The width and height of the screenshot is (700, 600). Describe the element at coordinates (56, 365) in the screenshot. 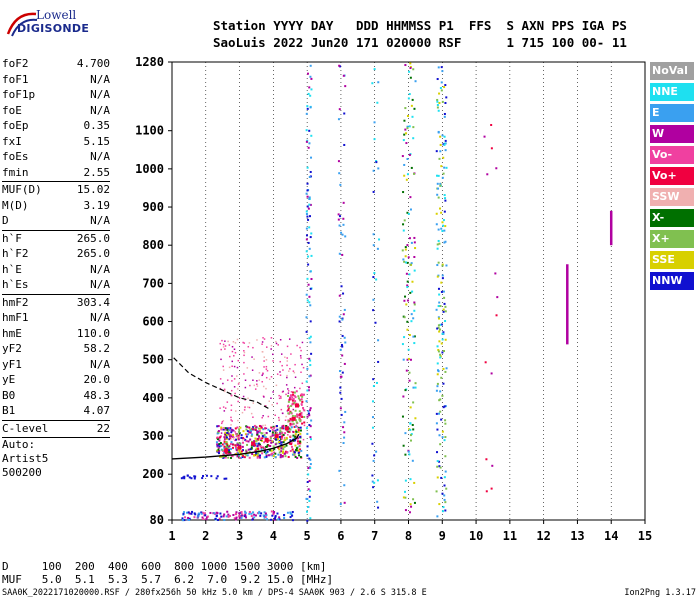

I see `param-row-yF1: yF1 N/A` at that location.